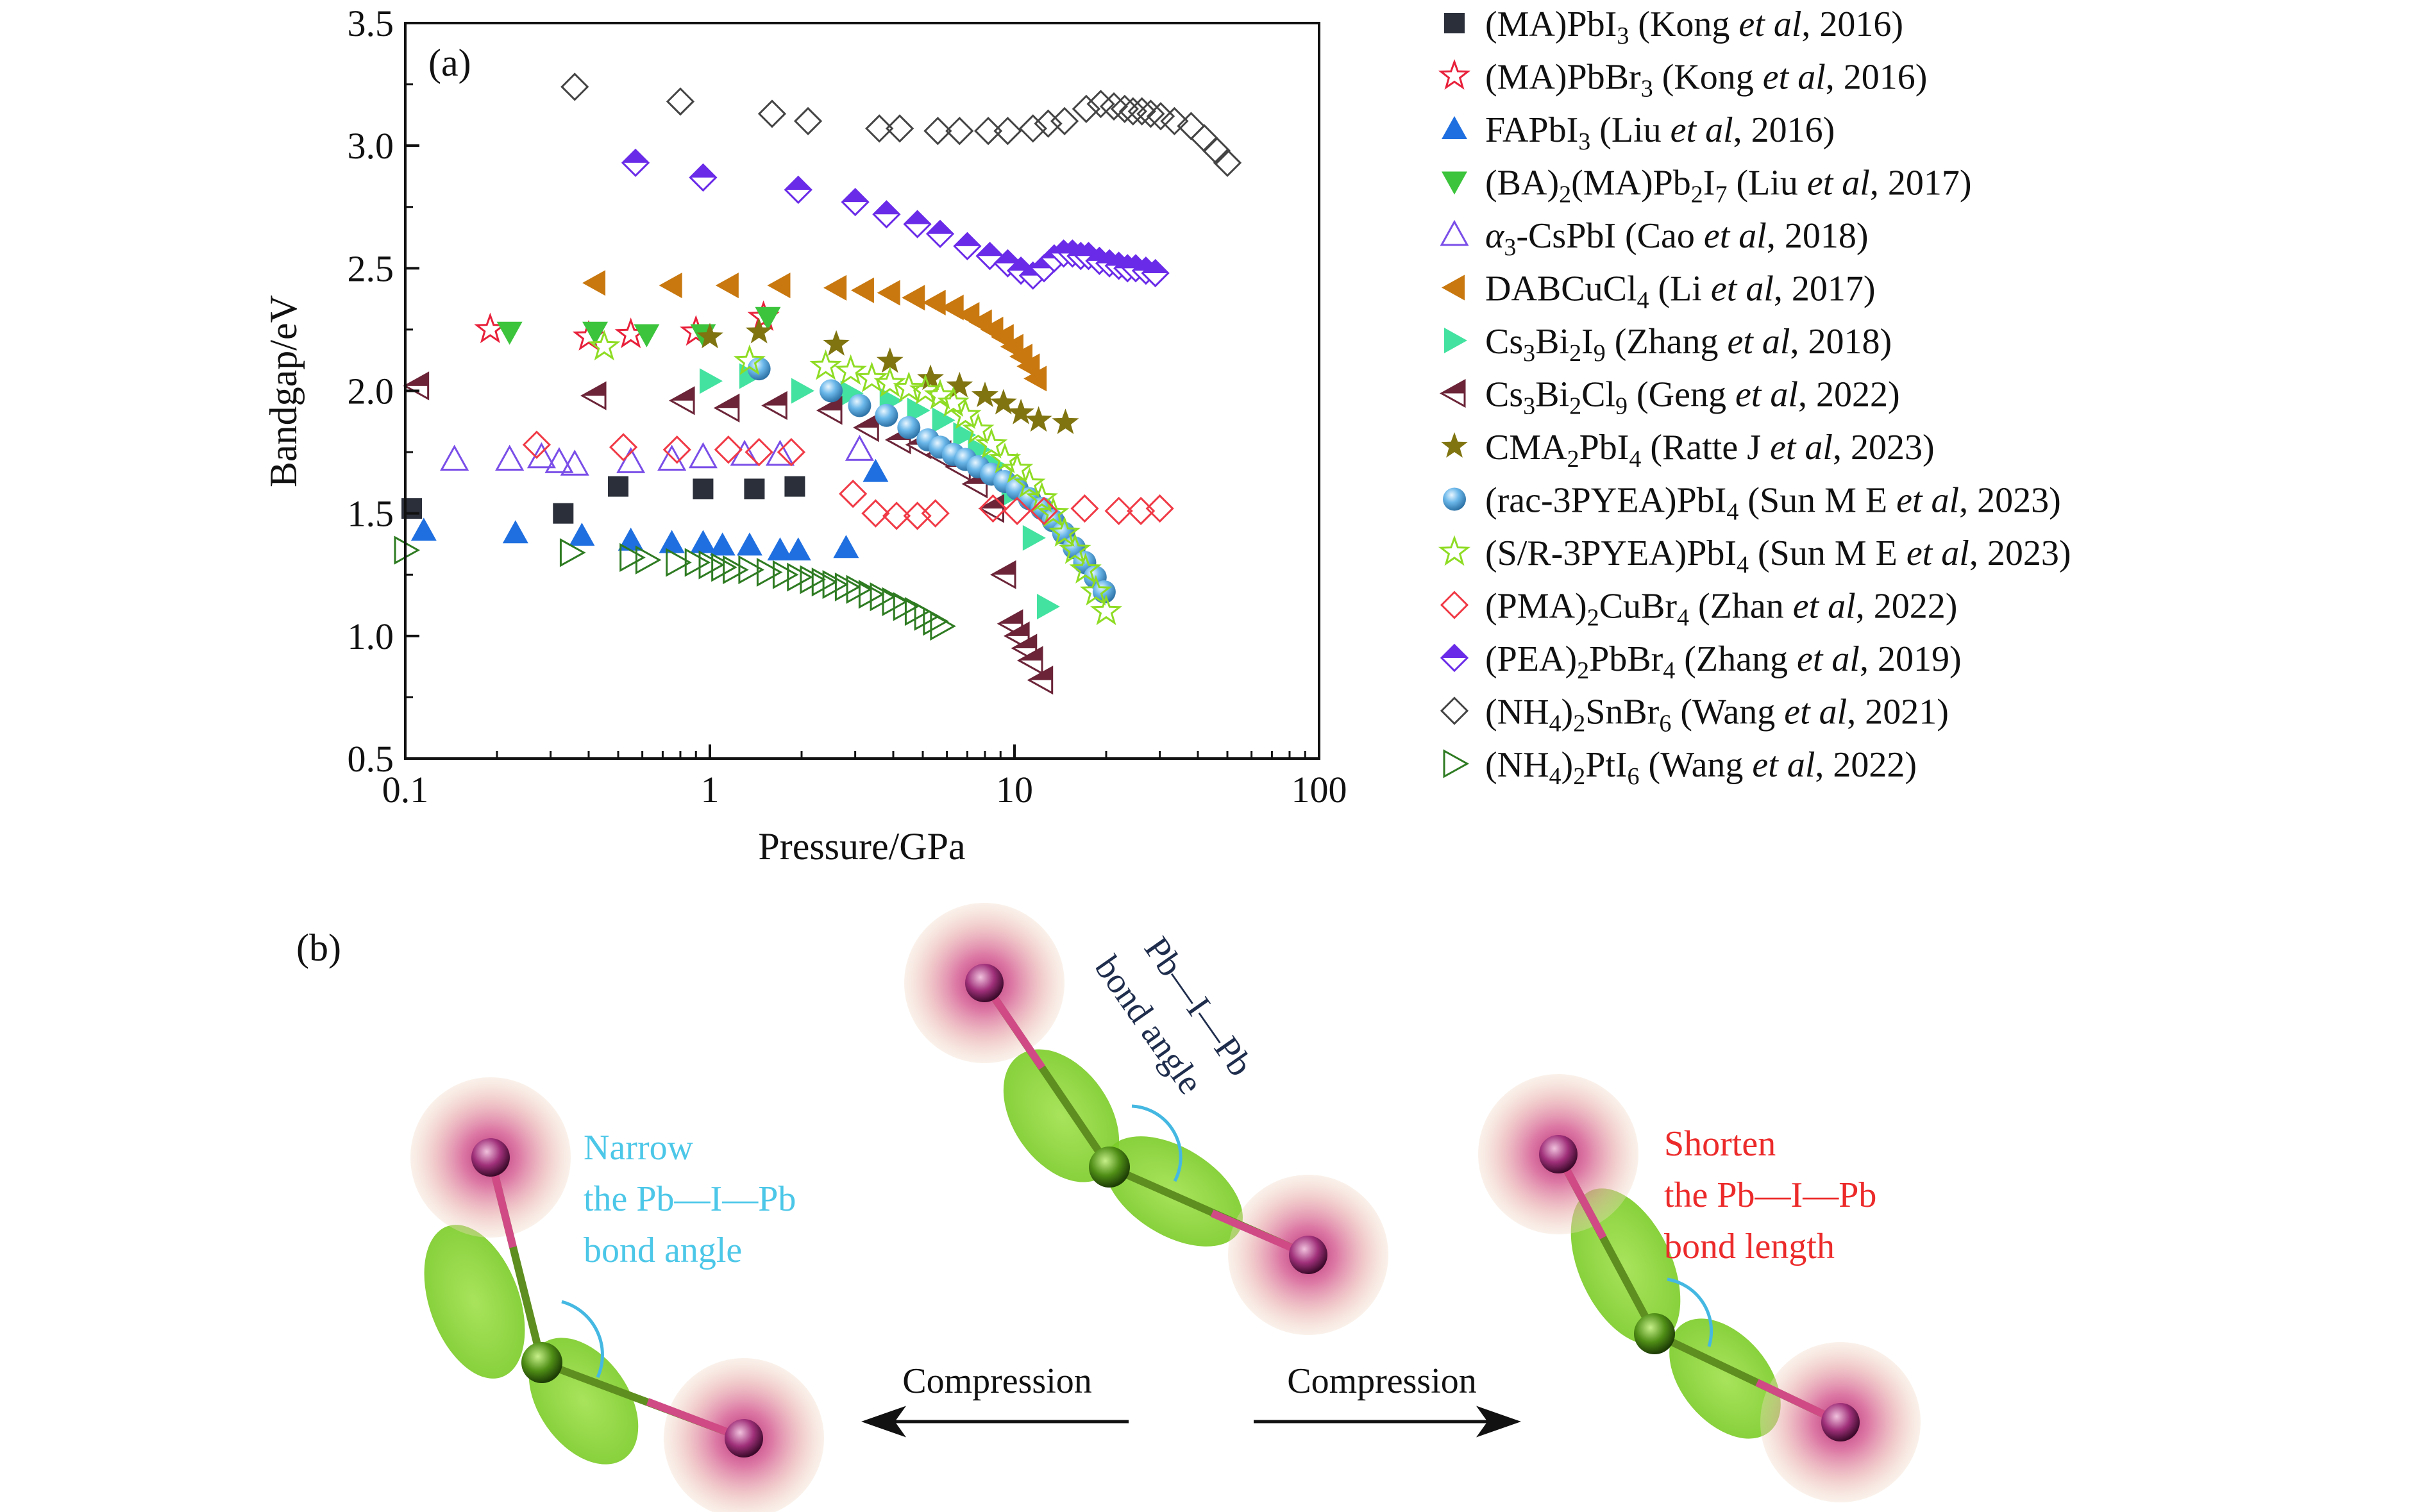  What do you see at coordinates (1707, 186) in the screenshot?
I see `legend-item: (BA)2(MA)Pb2I7 (Liu et al, 2017)` at bounding box center [1707, 186].